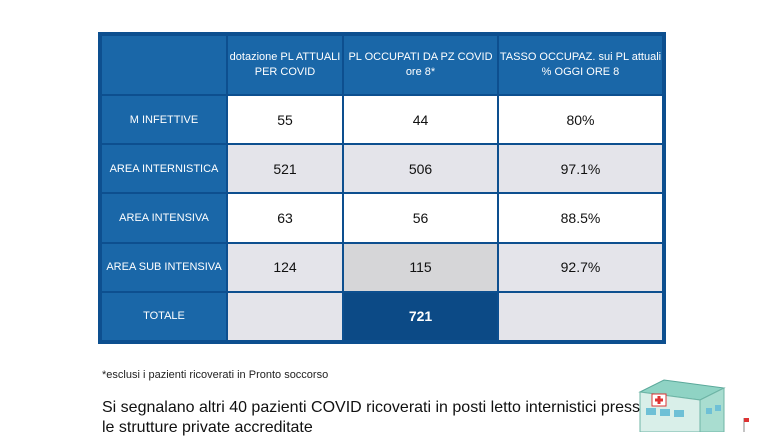 The height and width of the screenshot is (438, 768). I want to click on hospital-building-icon, so click(693, 405).